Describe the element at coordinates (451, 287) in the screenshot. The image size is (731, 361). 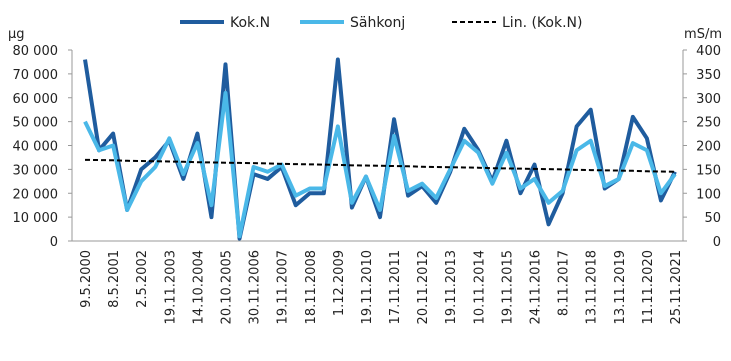
I see `x-tick-label: 19.11.2013` at that location.